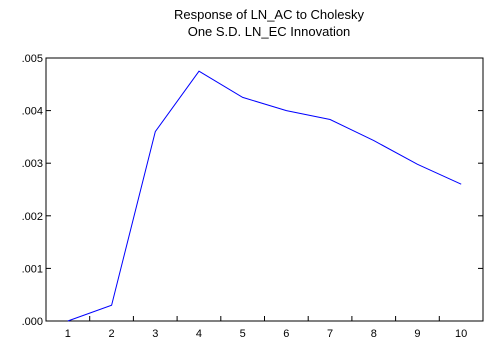 This screenshot has height=342, width=485. What do you see at coordinates (32, 322) in the screenshot?
I see `y-tick-label: .000` at bounding box center [32, 322].